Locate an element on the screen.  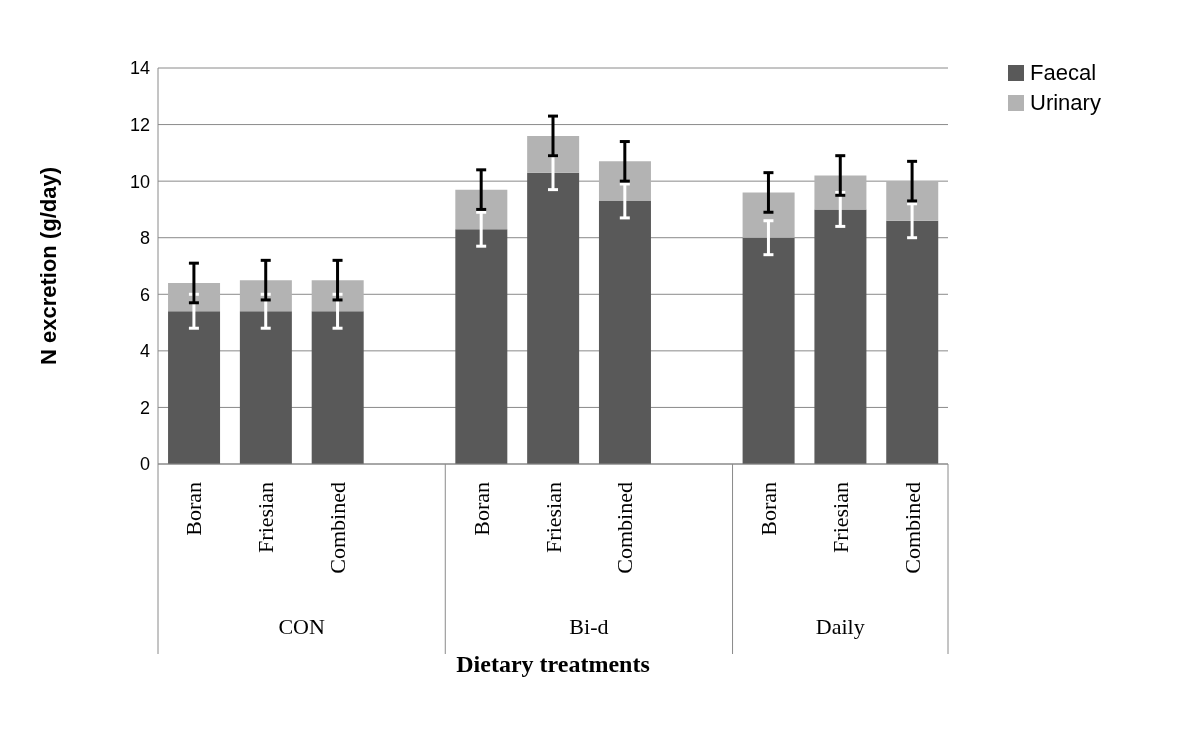
text: Bi-d is located at coordinates (589, 626).